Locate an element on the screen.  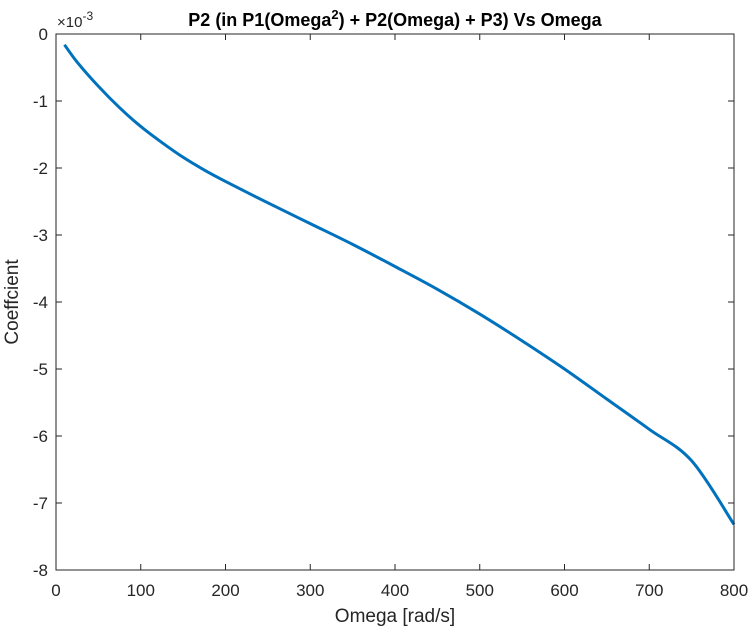
x-tick-label: 500 is located at coordinates (480, 590).